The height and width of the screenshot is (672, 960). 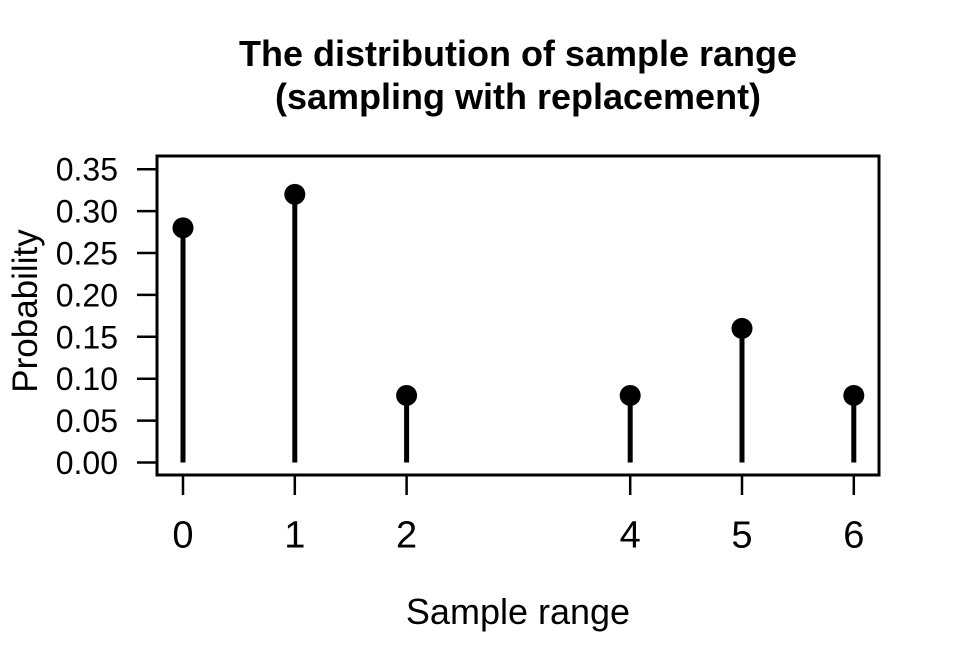 What do you see at coordinates (518, 53) in the screenshot?
I see `chart-title-line1: The distribution of sample range` at bounding box center [518, 53].